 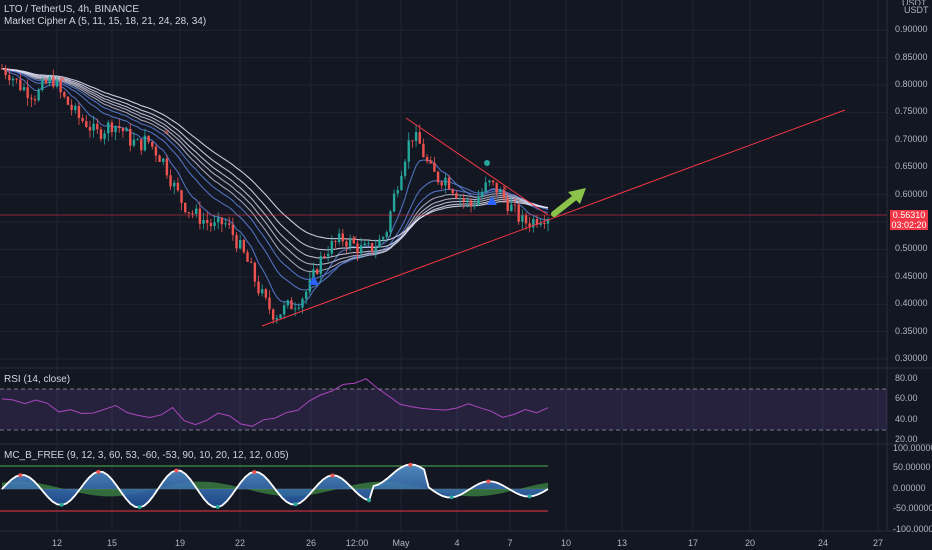 I want to click on time-tick-label: 24, so click(x=823, y=543).